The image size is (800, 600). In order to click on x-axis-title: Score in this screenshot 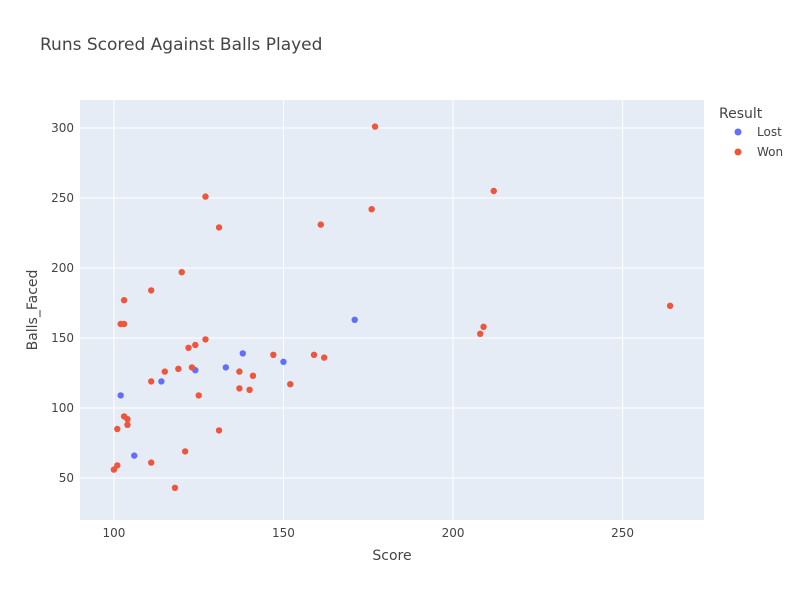, I will do `click(391, 556)`.